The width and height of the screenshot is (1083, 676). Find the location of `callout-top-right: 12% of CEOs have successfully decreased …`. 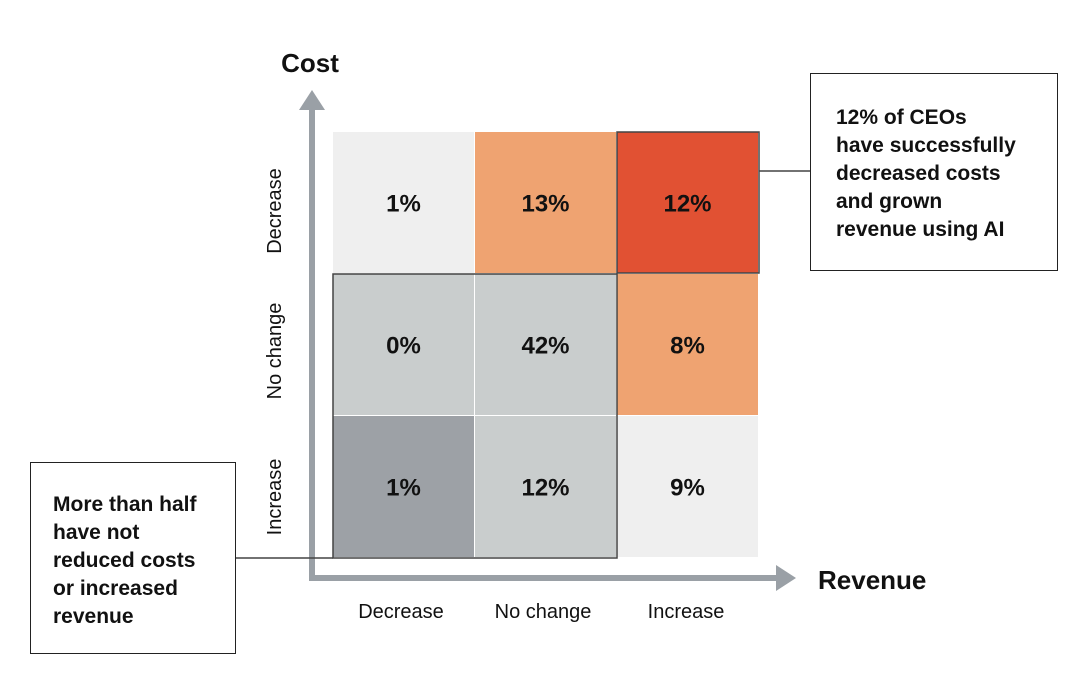

callout-top-right: 12% of CEOs have successfully decreased … is located at coordinates (934, 172).